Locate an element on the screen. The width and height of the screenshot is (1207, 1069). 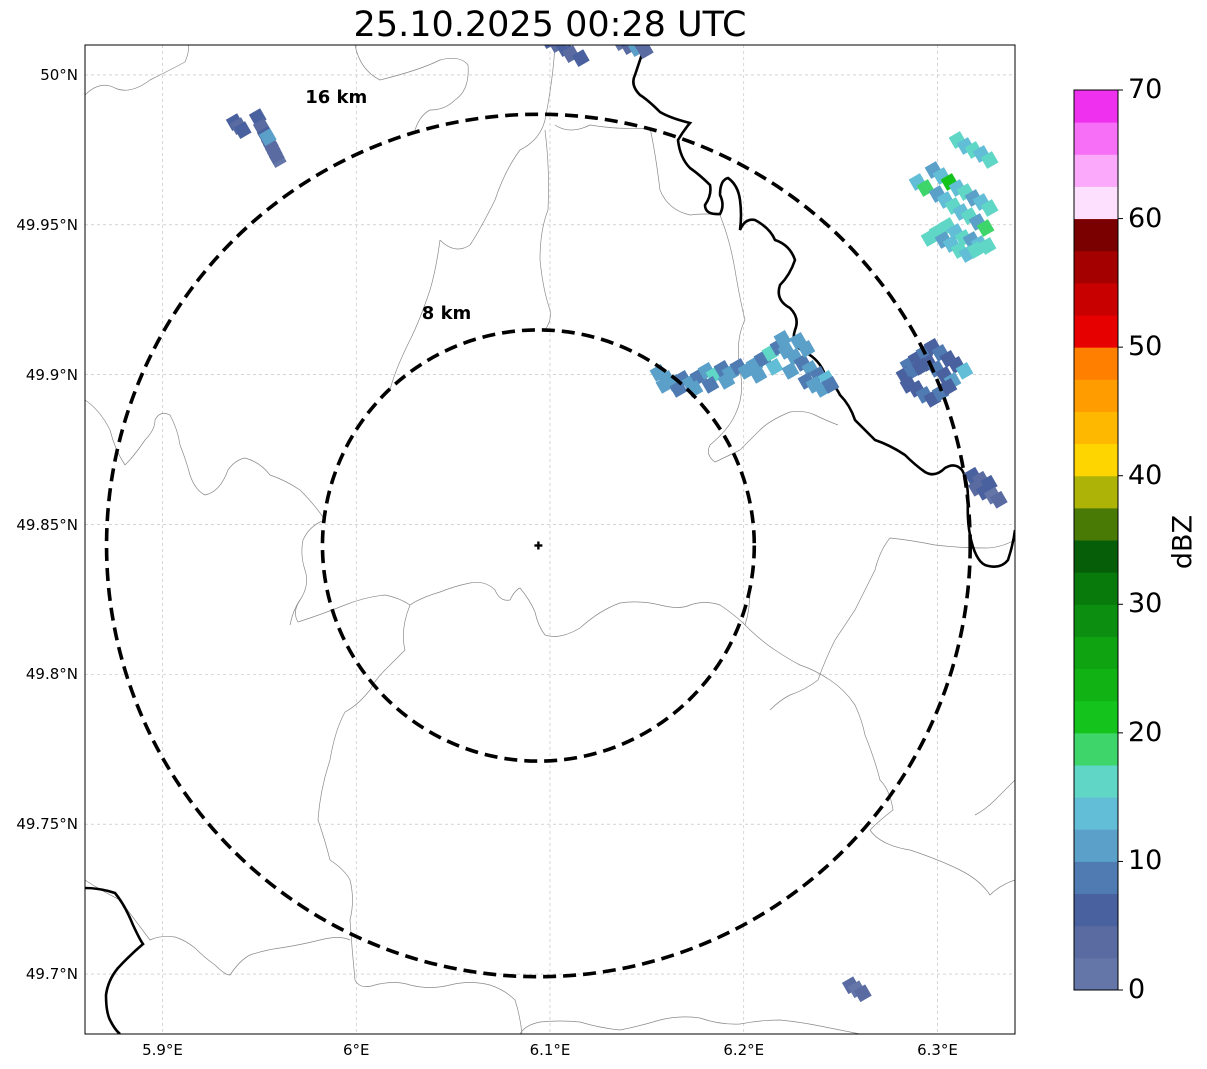
echo-cluster-central-east-band is located at coordinates (744, 363).